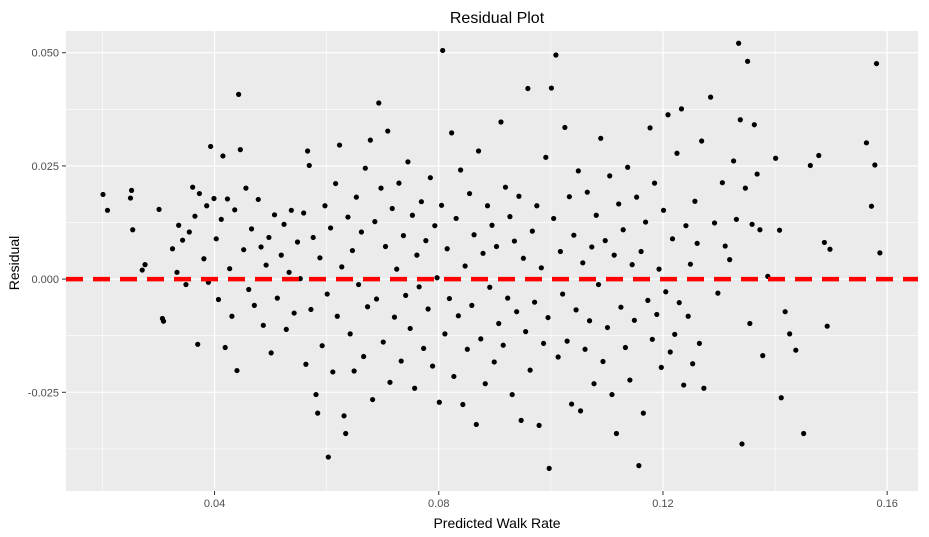 The image size is (929, 537). I want to click on y-axis-title: Residual, so click(14, 263).